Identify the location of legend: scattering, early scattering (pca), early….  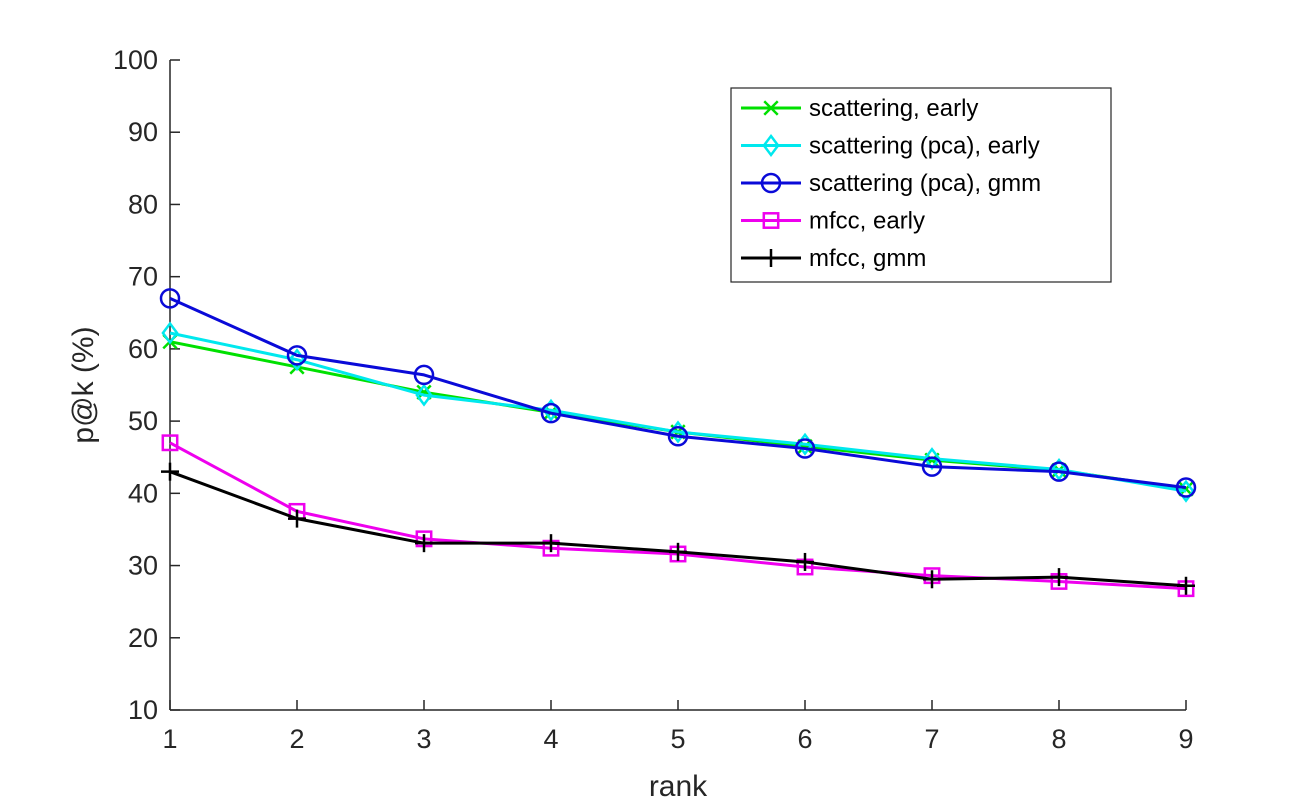
(921, 185).